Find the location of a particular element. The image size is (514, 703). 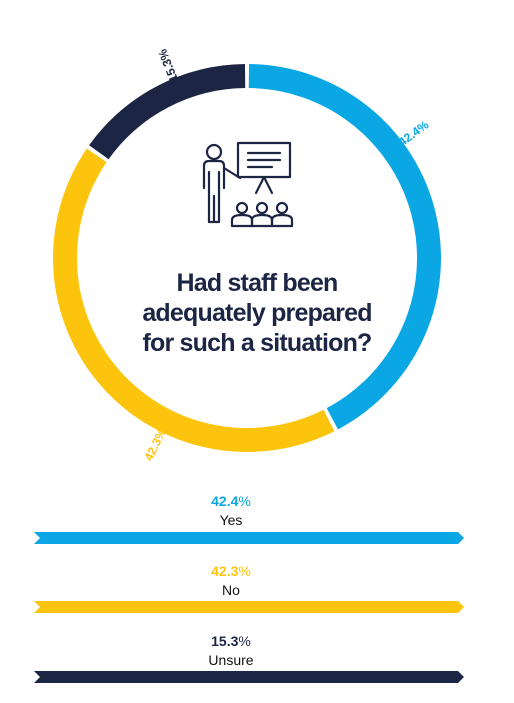

legend-unsure-value: 15.3% is located at coordinates (231, 641).